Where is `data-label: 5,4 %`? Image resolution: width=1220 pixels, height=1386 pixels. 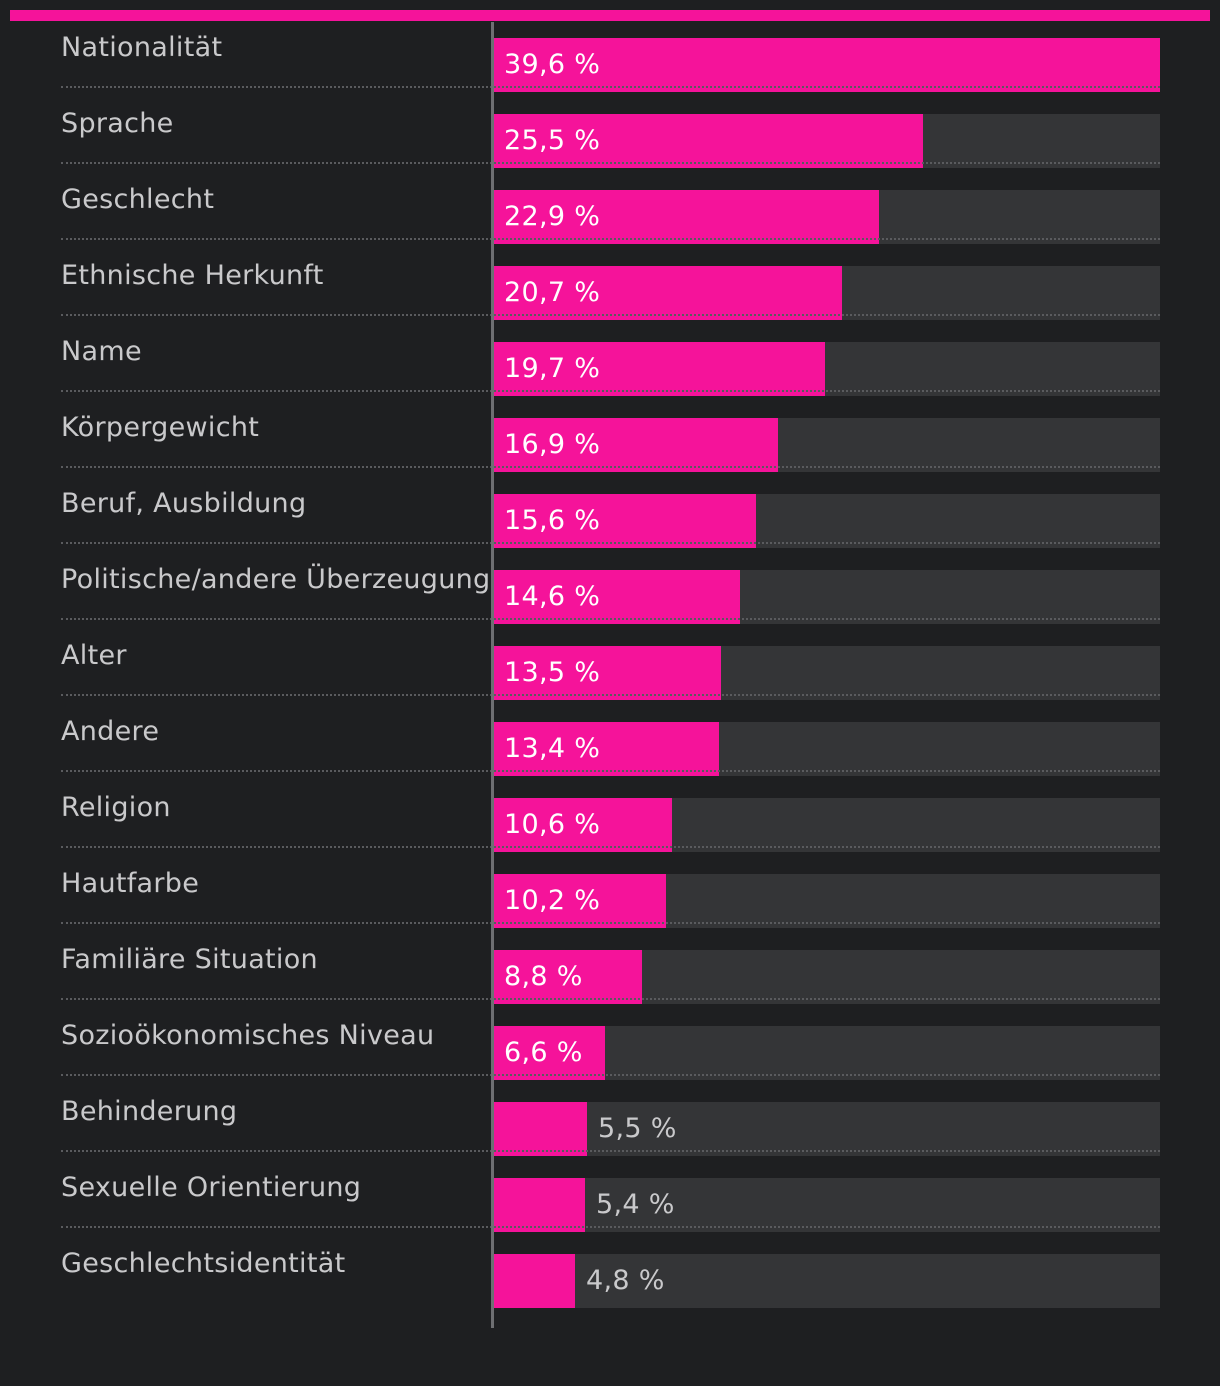 data-label: 5,4 % is located at coordinates (635, 1204).